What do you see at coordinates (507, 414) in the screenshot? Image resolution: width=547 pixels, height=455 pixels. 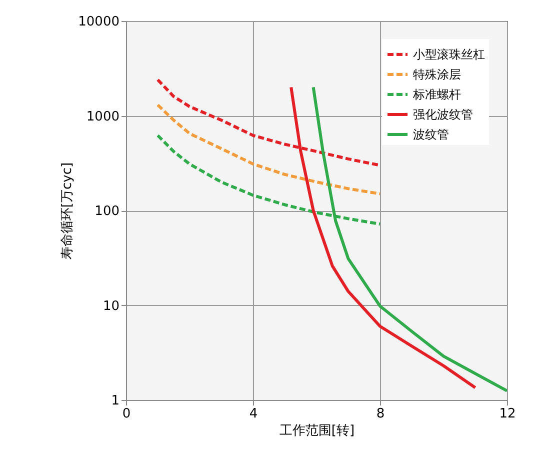 I see `x-tick-label: 12` at bounding box center [507, 414].